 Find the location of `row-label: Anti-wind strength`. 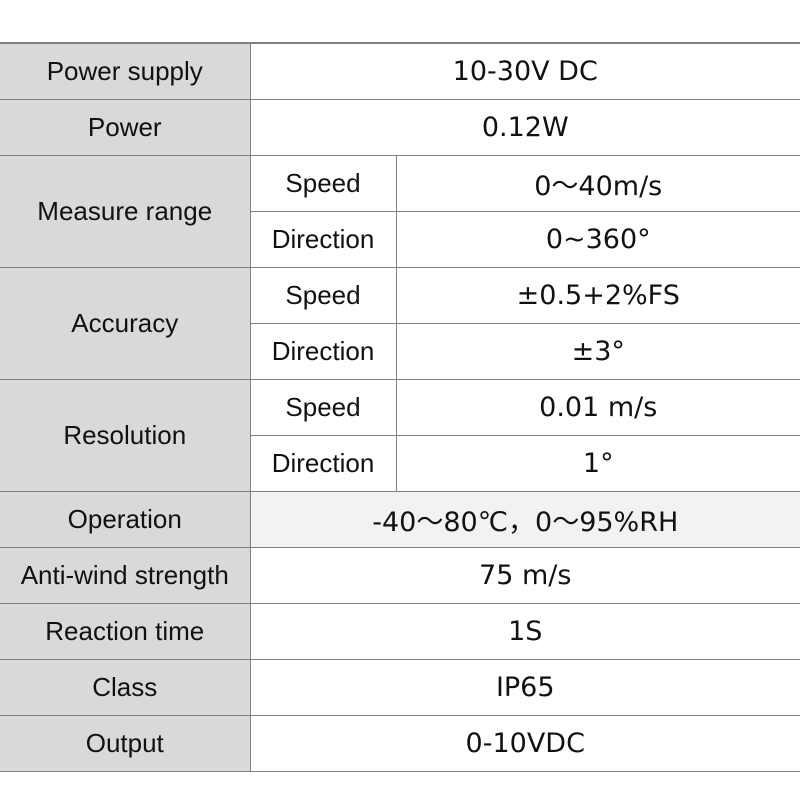

row-label: Anti-wind strength is located at coordinates (125, 575).